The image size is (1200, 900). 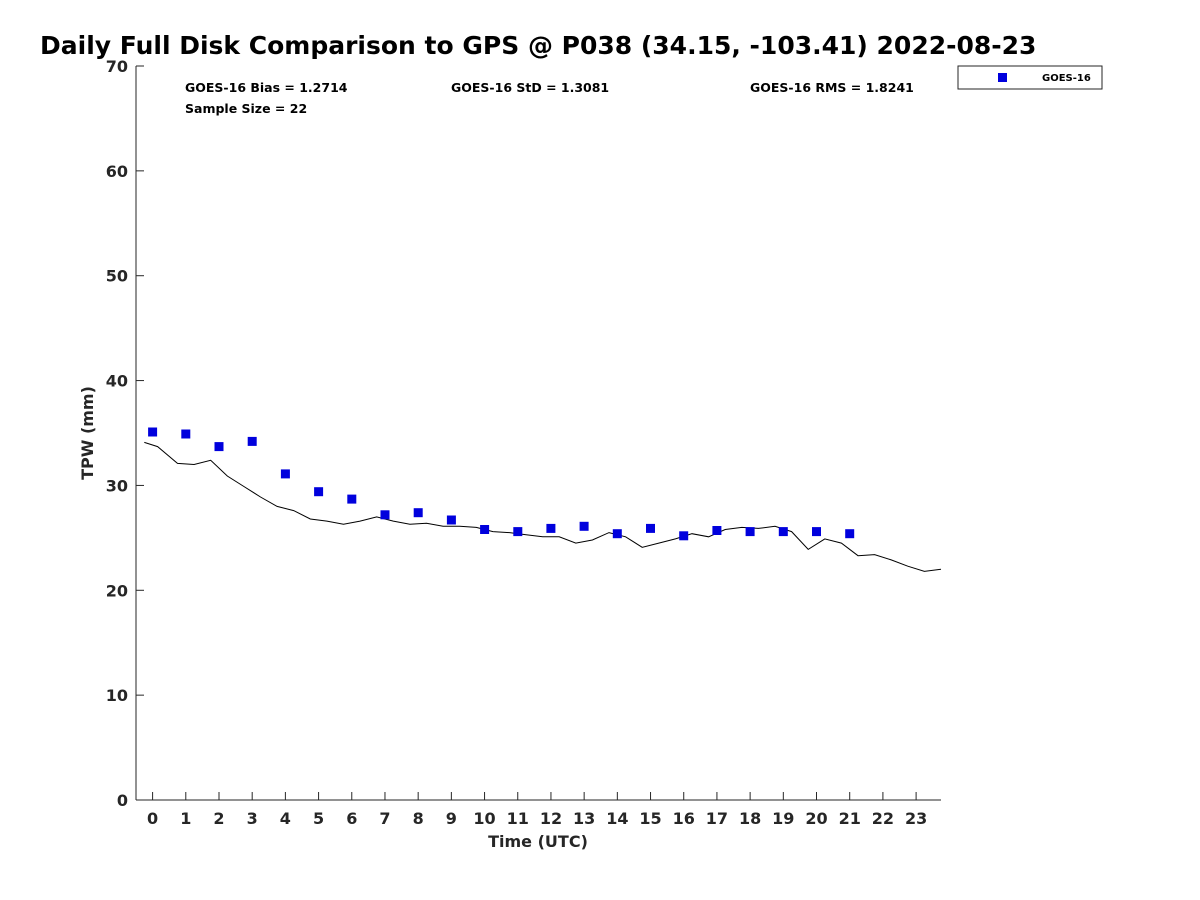 I want to click on x-tick-label: 2, so click(x=218, y=818).